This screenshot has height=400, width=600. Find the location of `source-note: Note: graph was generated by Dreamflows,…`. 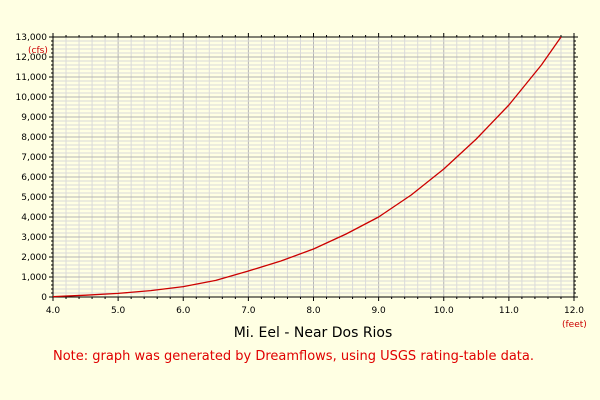

source-note: Note: graph was generated by Dreamflows,… is located at coordinates (293, 356).